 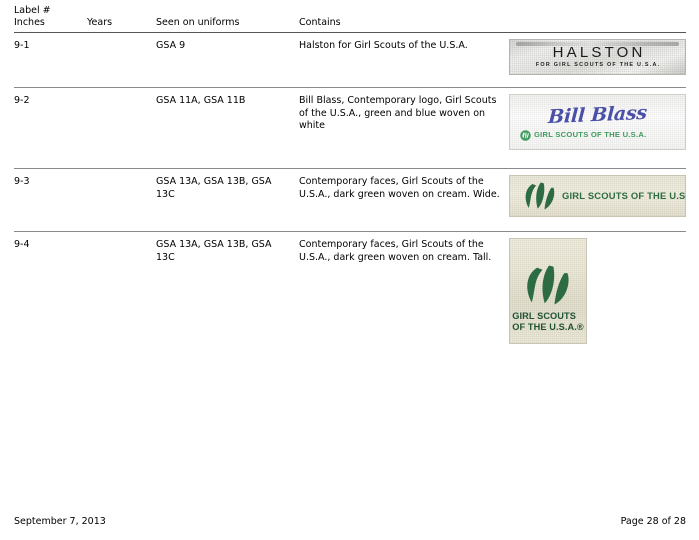 I want to click on cell-inches: 9-1, so click(x=50, y=60).